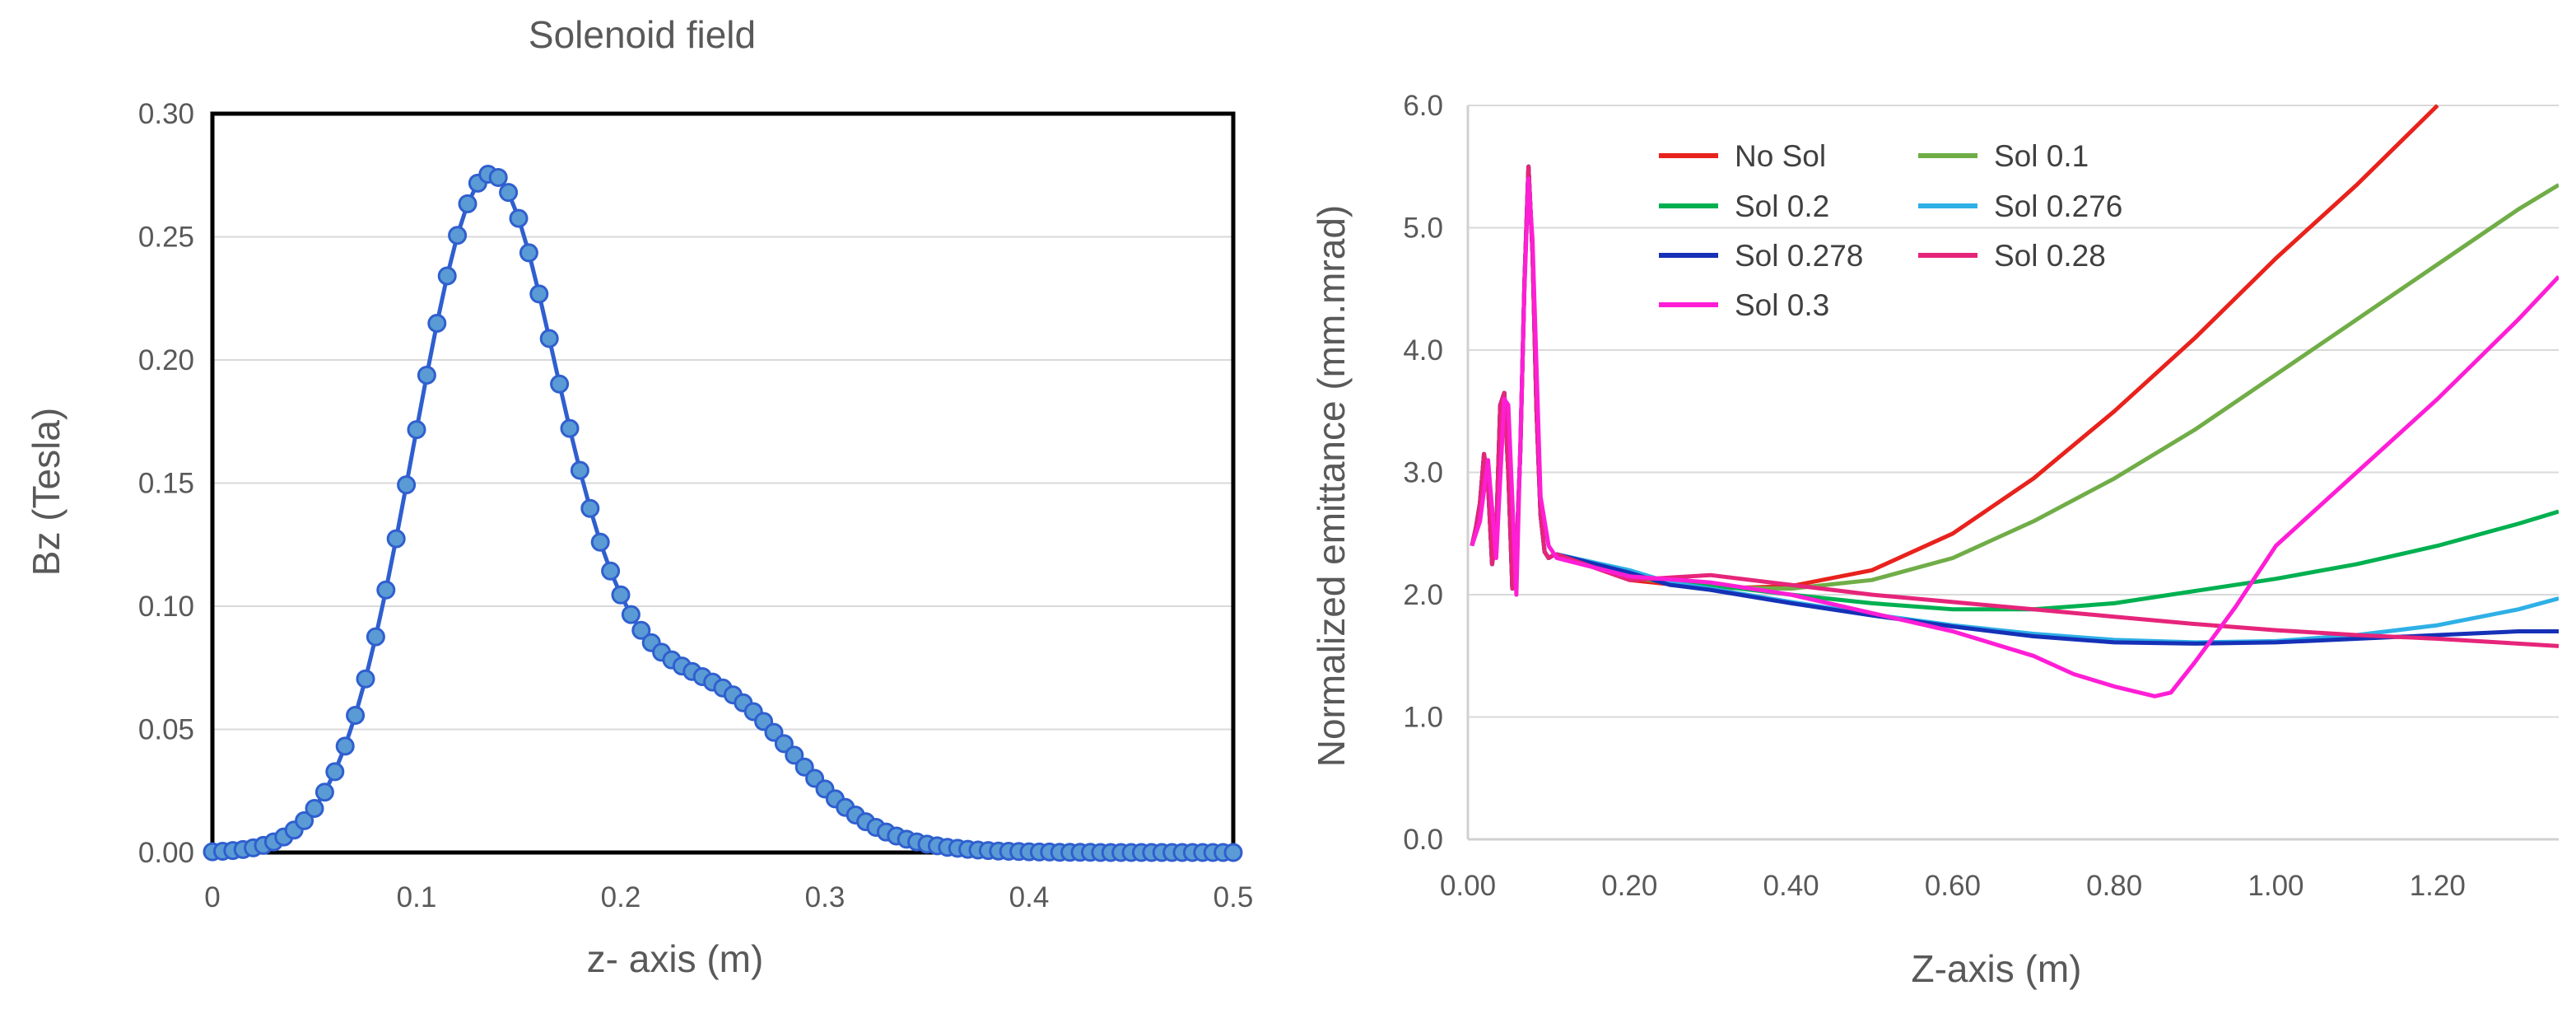 The height and width of the screenshot is (1009, 2576). What do you see at coordinates (166, 607) in the screenshot?
I see `left-y-tick-label: 0.10` at bounding box center [166, 607].